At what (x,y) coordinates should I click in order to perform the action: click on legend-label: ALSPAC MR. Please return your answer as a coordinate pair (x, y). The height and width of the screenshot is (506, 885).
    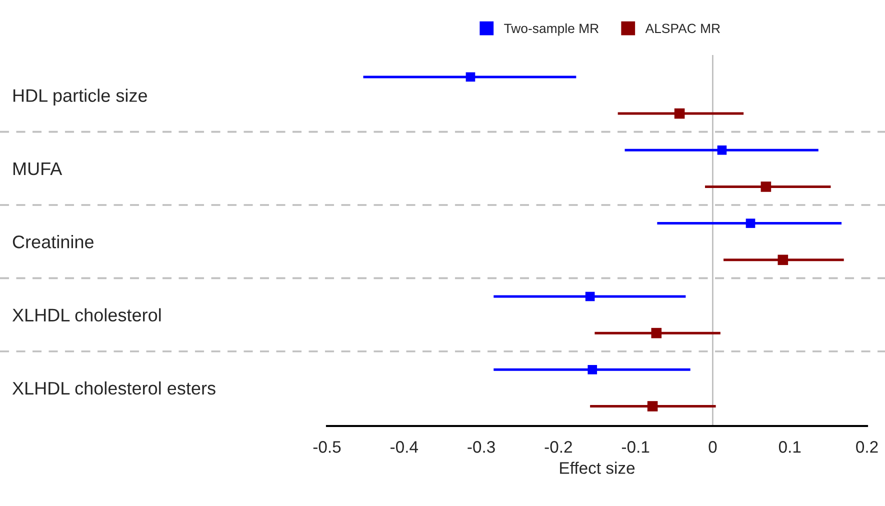
    Looking at the image, I should click on (682, 29).